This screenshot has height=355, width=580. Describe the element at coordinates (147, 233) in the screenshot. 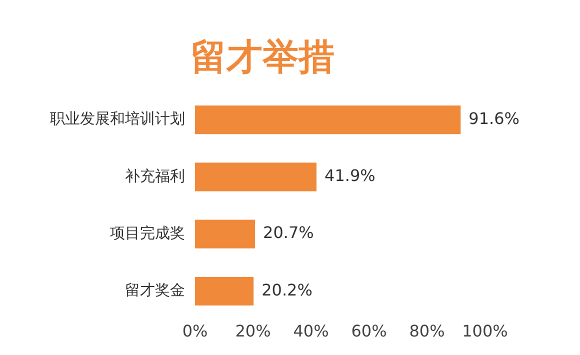

I see `y-tick-label: 项目完成奖` at that location.